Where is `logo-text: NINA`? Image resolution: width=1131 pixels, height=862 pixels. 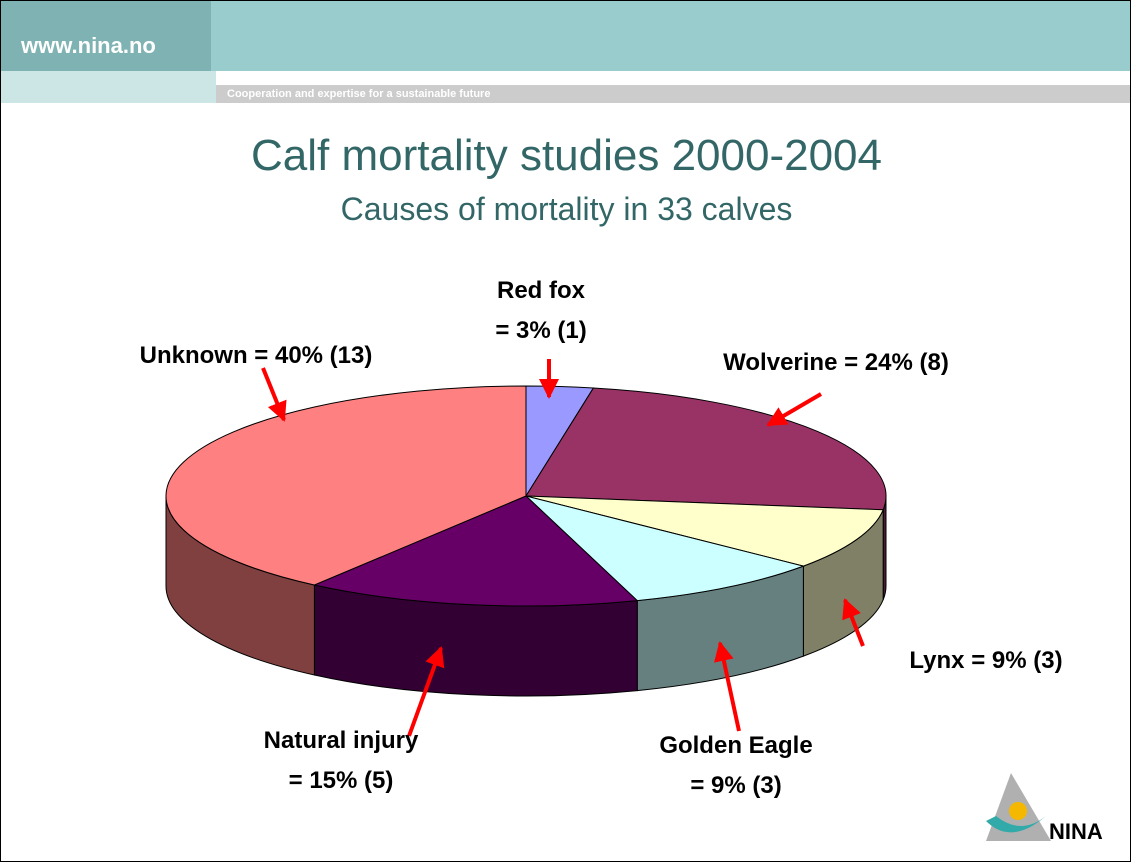 logo-text: NINA is located at coordinates (1076, 831).